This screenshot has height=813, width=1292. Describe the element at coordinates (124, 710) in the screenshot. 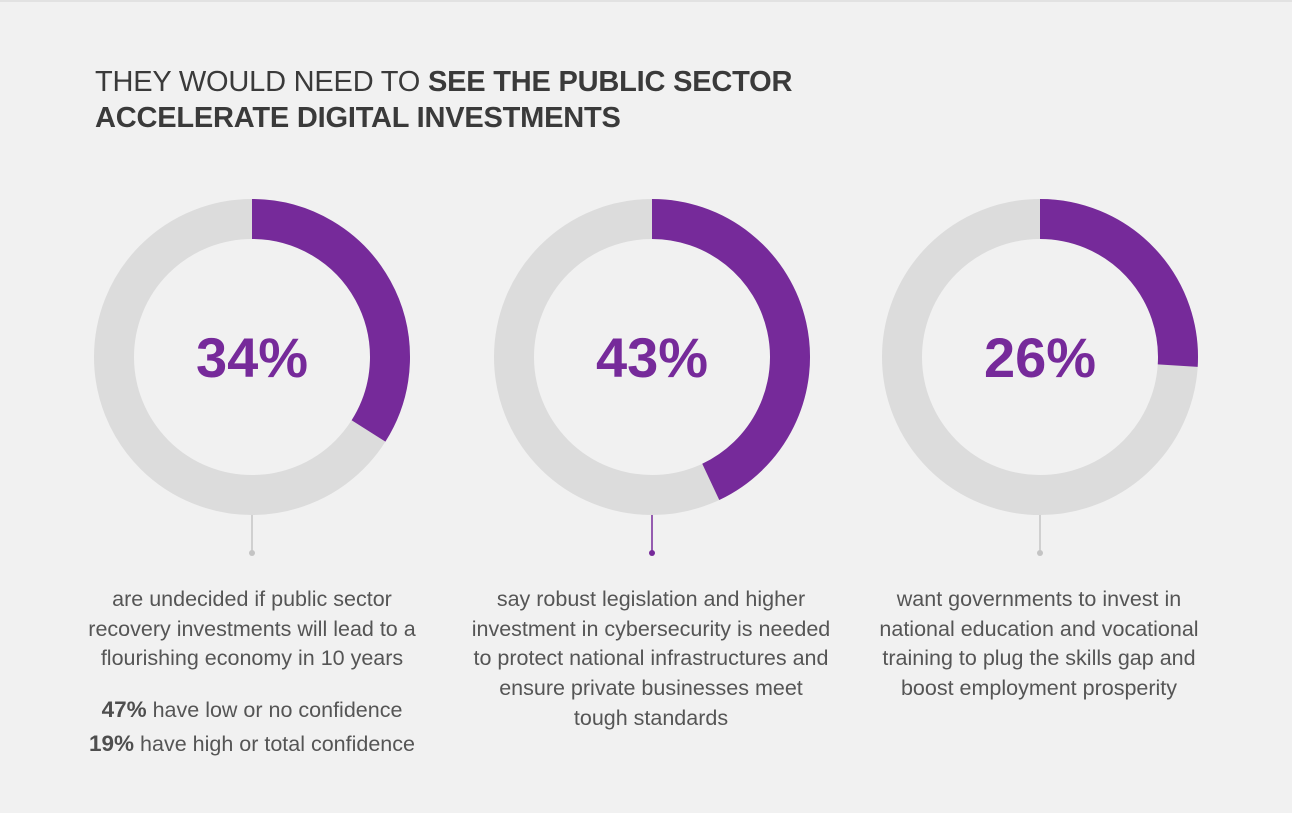

I see `stat-low-value: 47%` at that location.